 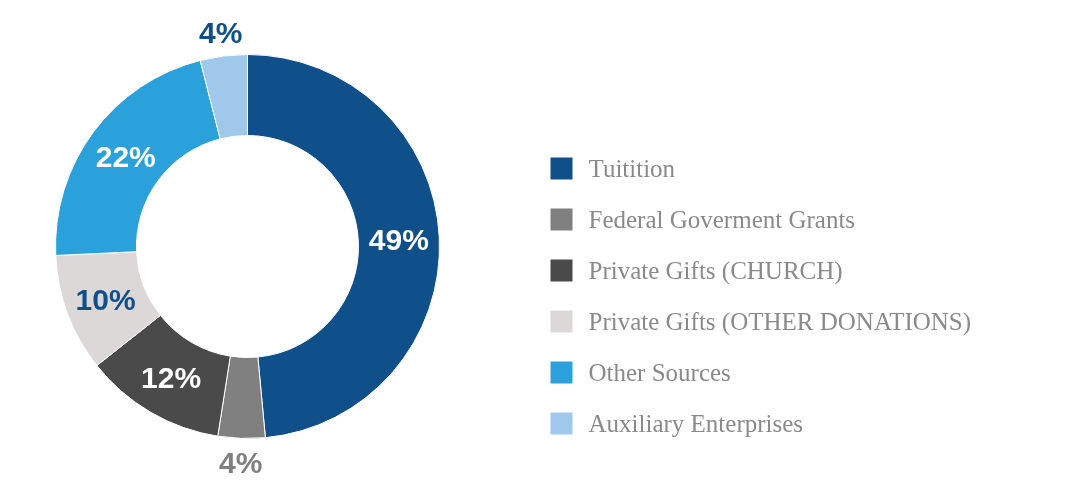 I want to click on legend-label: Tuitition, so click(x=632, y=168).